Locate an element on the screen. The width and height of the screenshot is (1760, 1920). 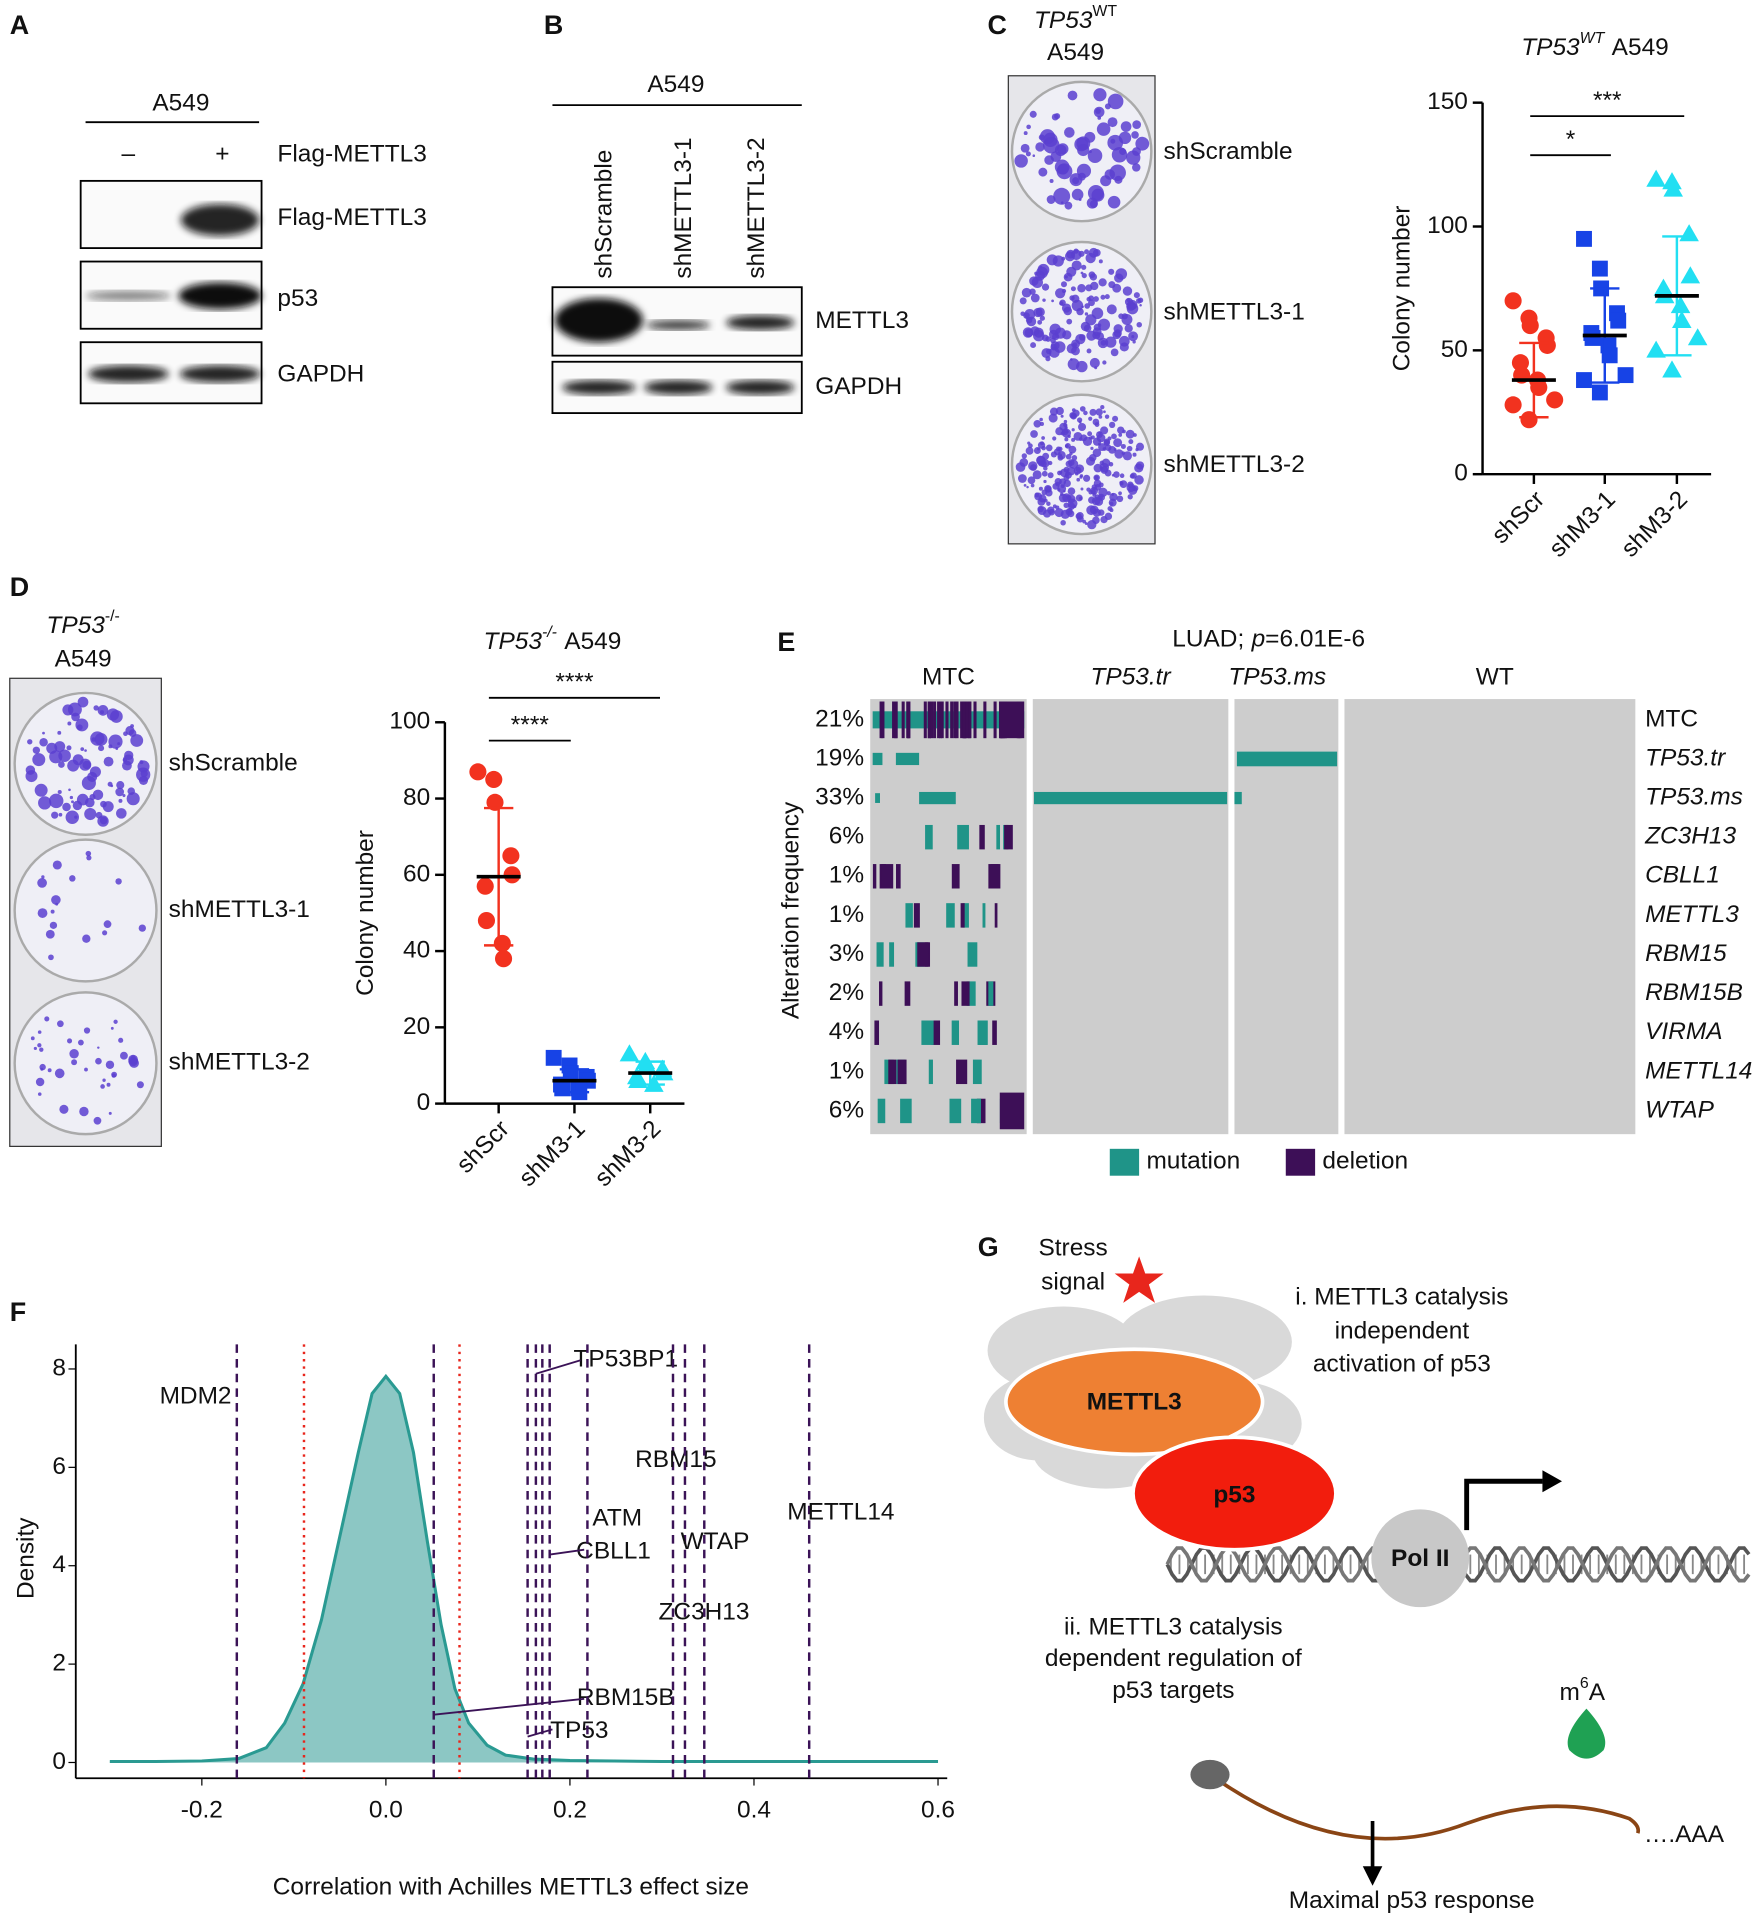
panel-letter: G is located at coordinates (988, 1247).